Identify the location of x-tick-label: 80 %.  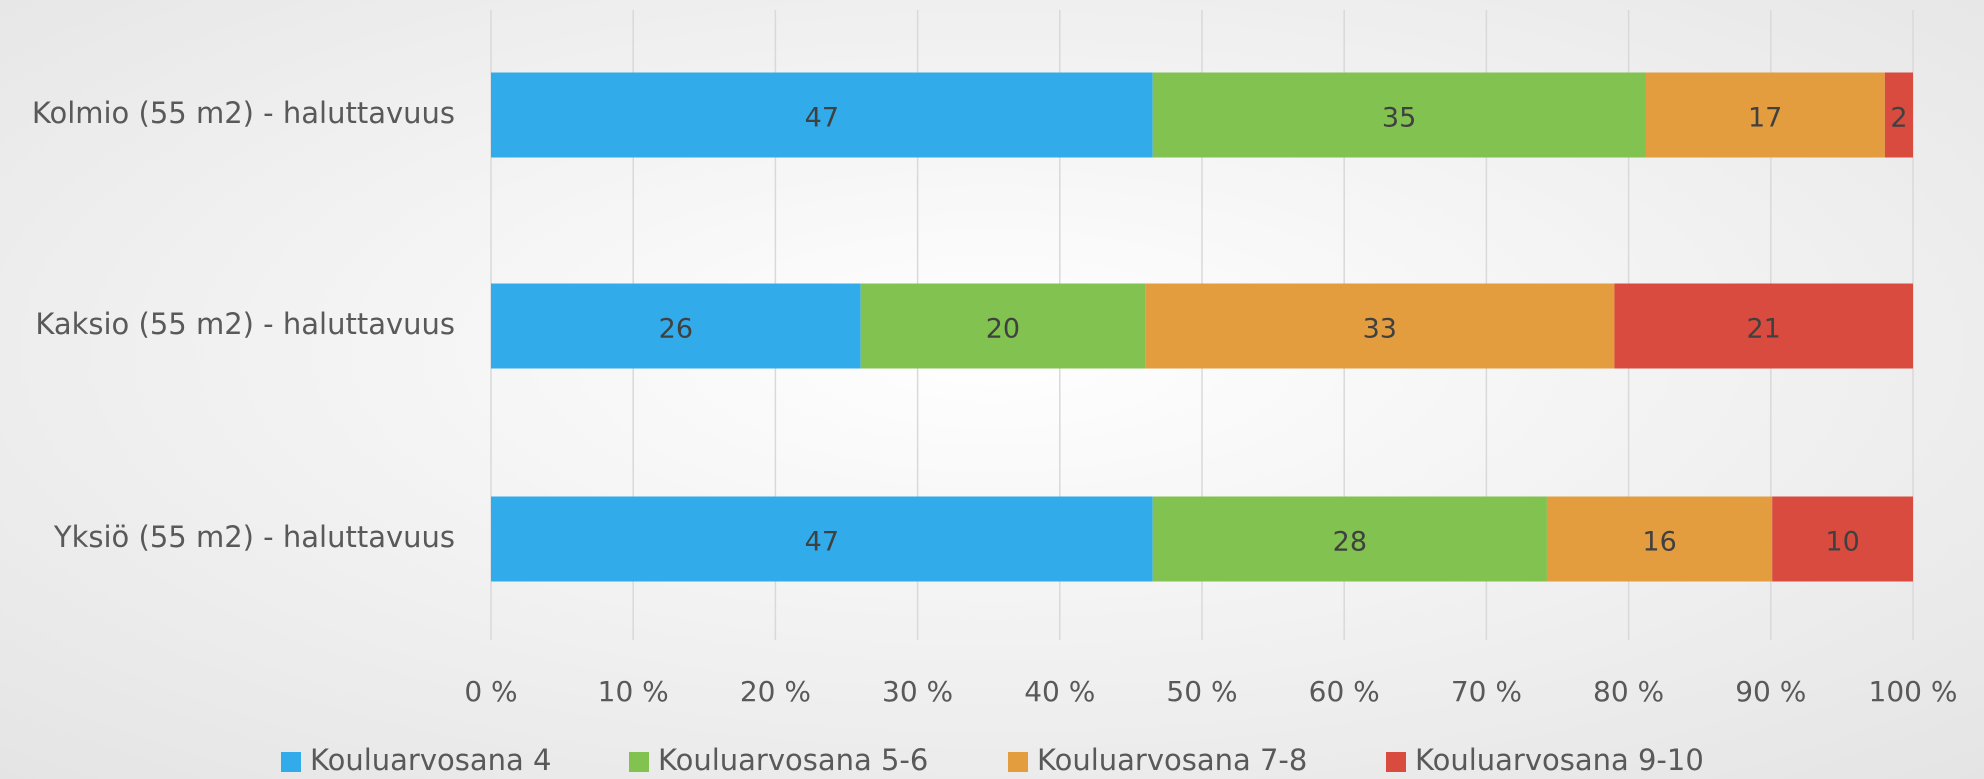
(1628, 691).